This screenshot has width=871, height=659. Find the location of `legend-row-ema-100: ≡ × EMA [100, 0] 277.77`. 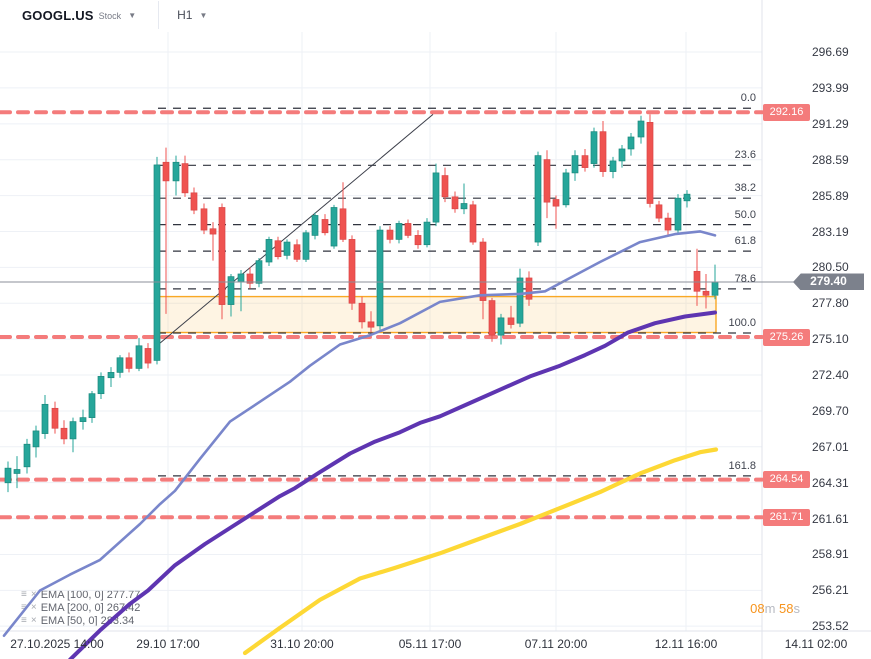

legend-row-ema-100: ≡ × EMA [100, 0] 277.77 is located at coordinates (80, 594).